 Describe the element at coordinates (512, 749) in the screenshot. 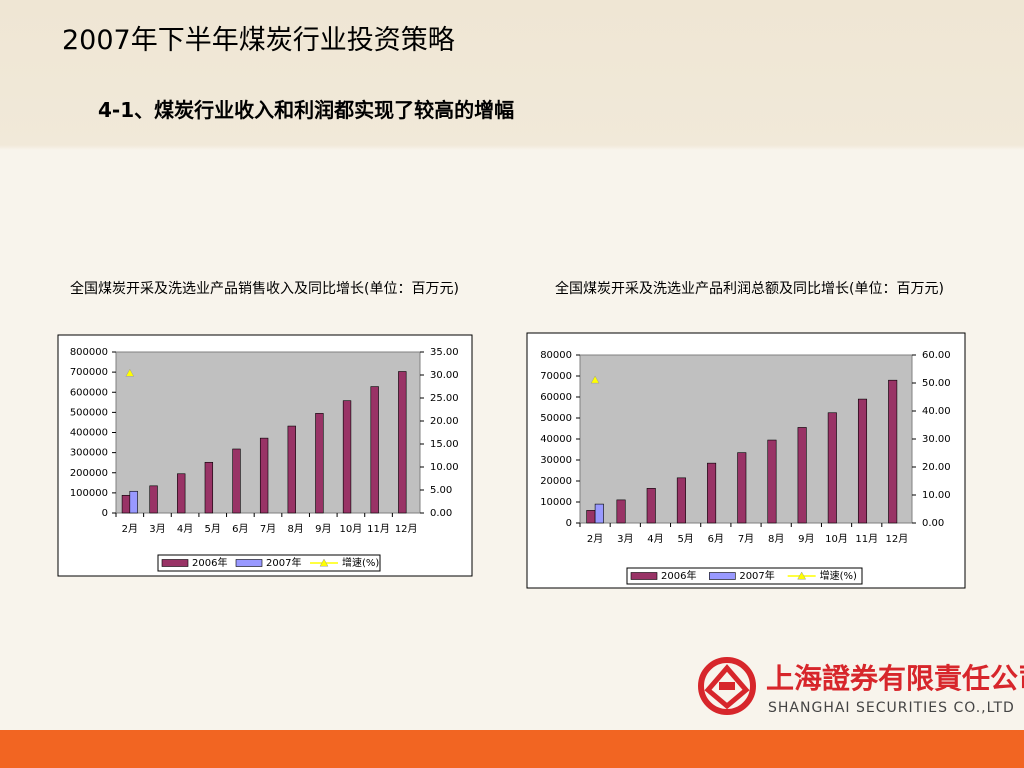

I see `footer-bar` at that location.